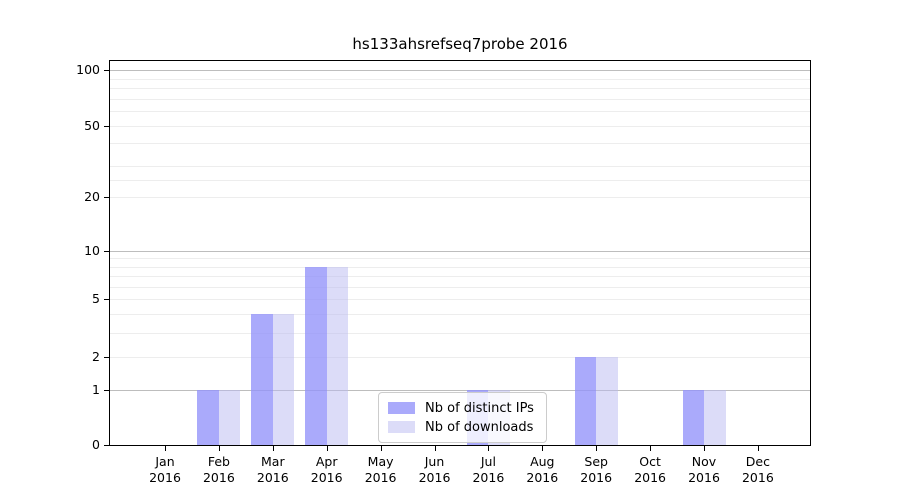 The image size is (900, 500). What do you see at coordinates (650, 461) in the screenshot?
I see `x-tick-month: Oct` at bounding box center [650, 461].